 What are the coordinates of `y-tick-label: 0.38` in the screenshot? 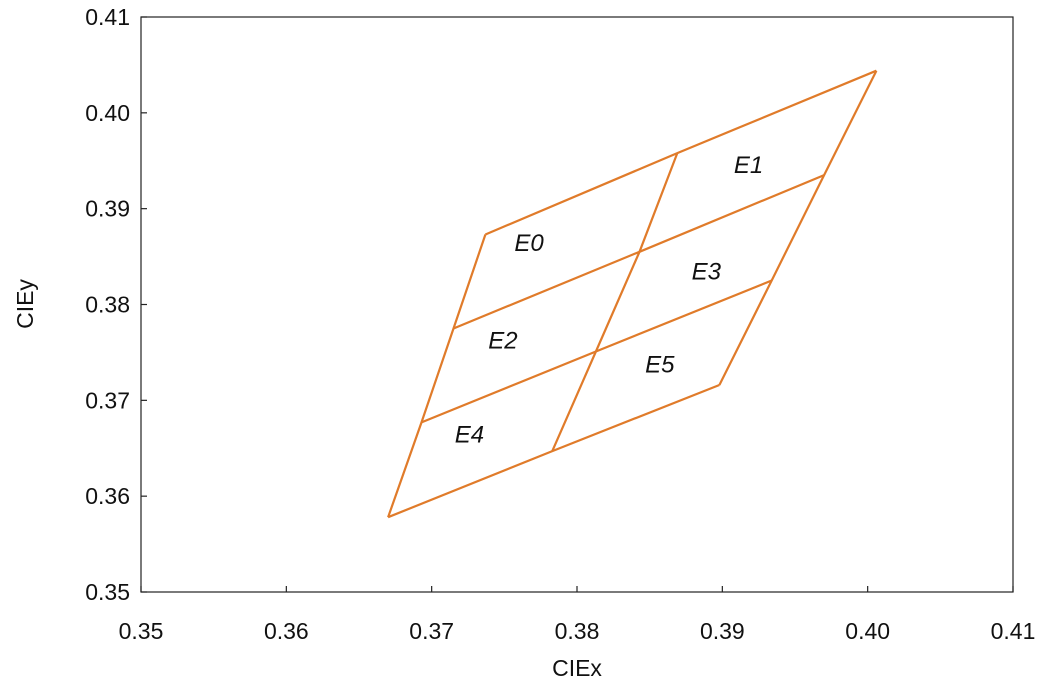 It's located at (107, 305).